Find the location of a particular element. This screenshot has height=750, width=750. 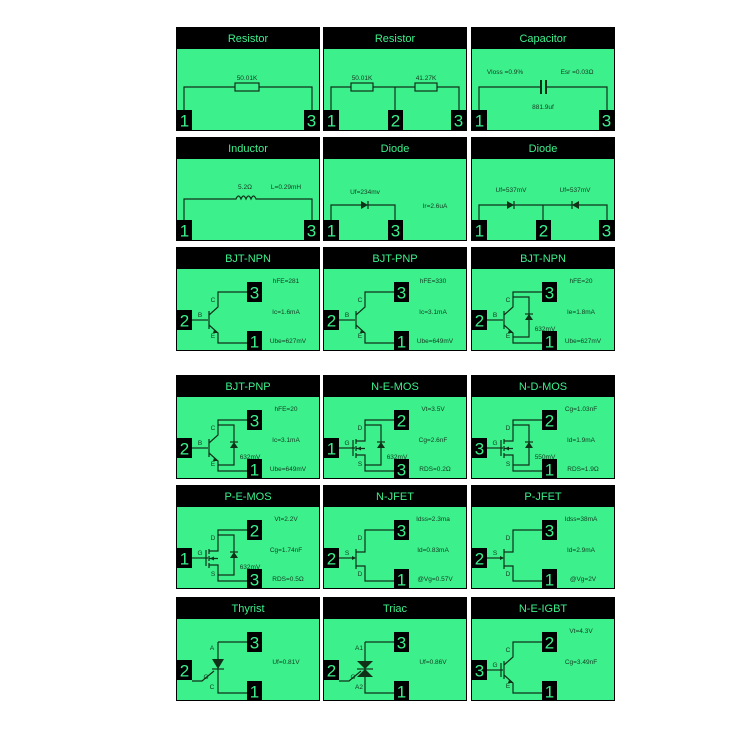

thyristor-icon is located at coordinates (218, 664).